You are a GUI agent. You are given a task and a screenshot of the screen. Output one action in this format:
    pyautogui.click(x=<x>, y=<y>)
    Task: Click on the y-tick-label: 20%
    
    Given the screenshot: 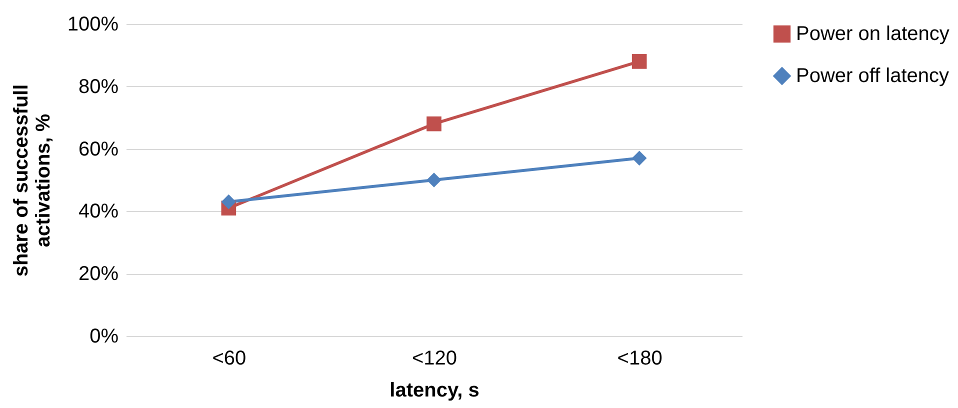 What is the action you would take?
    pyautogui.click(x=98, y=274)
    